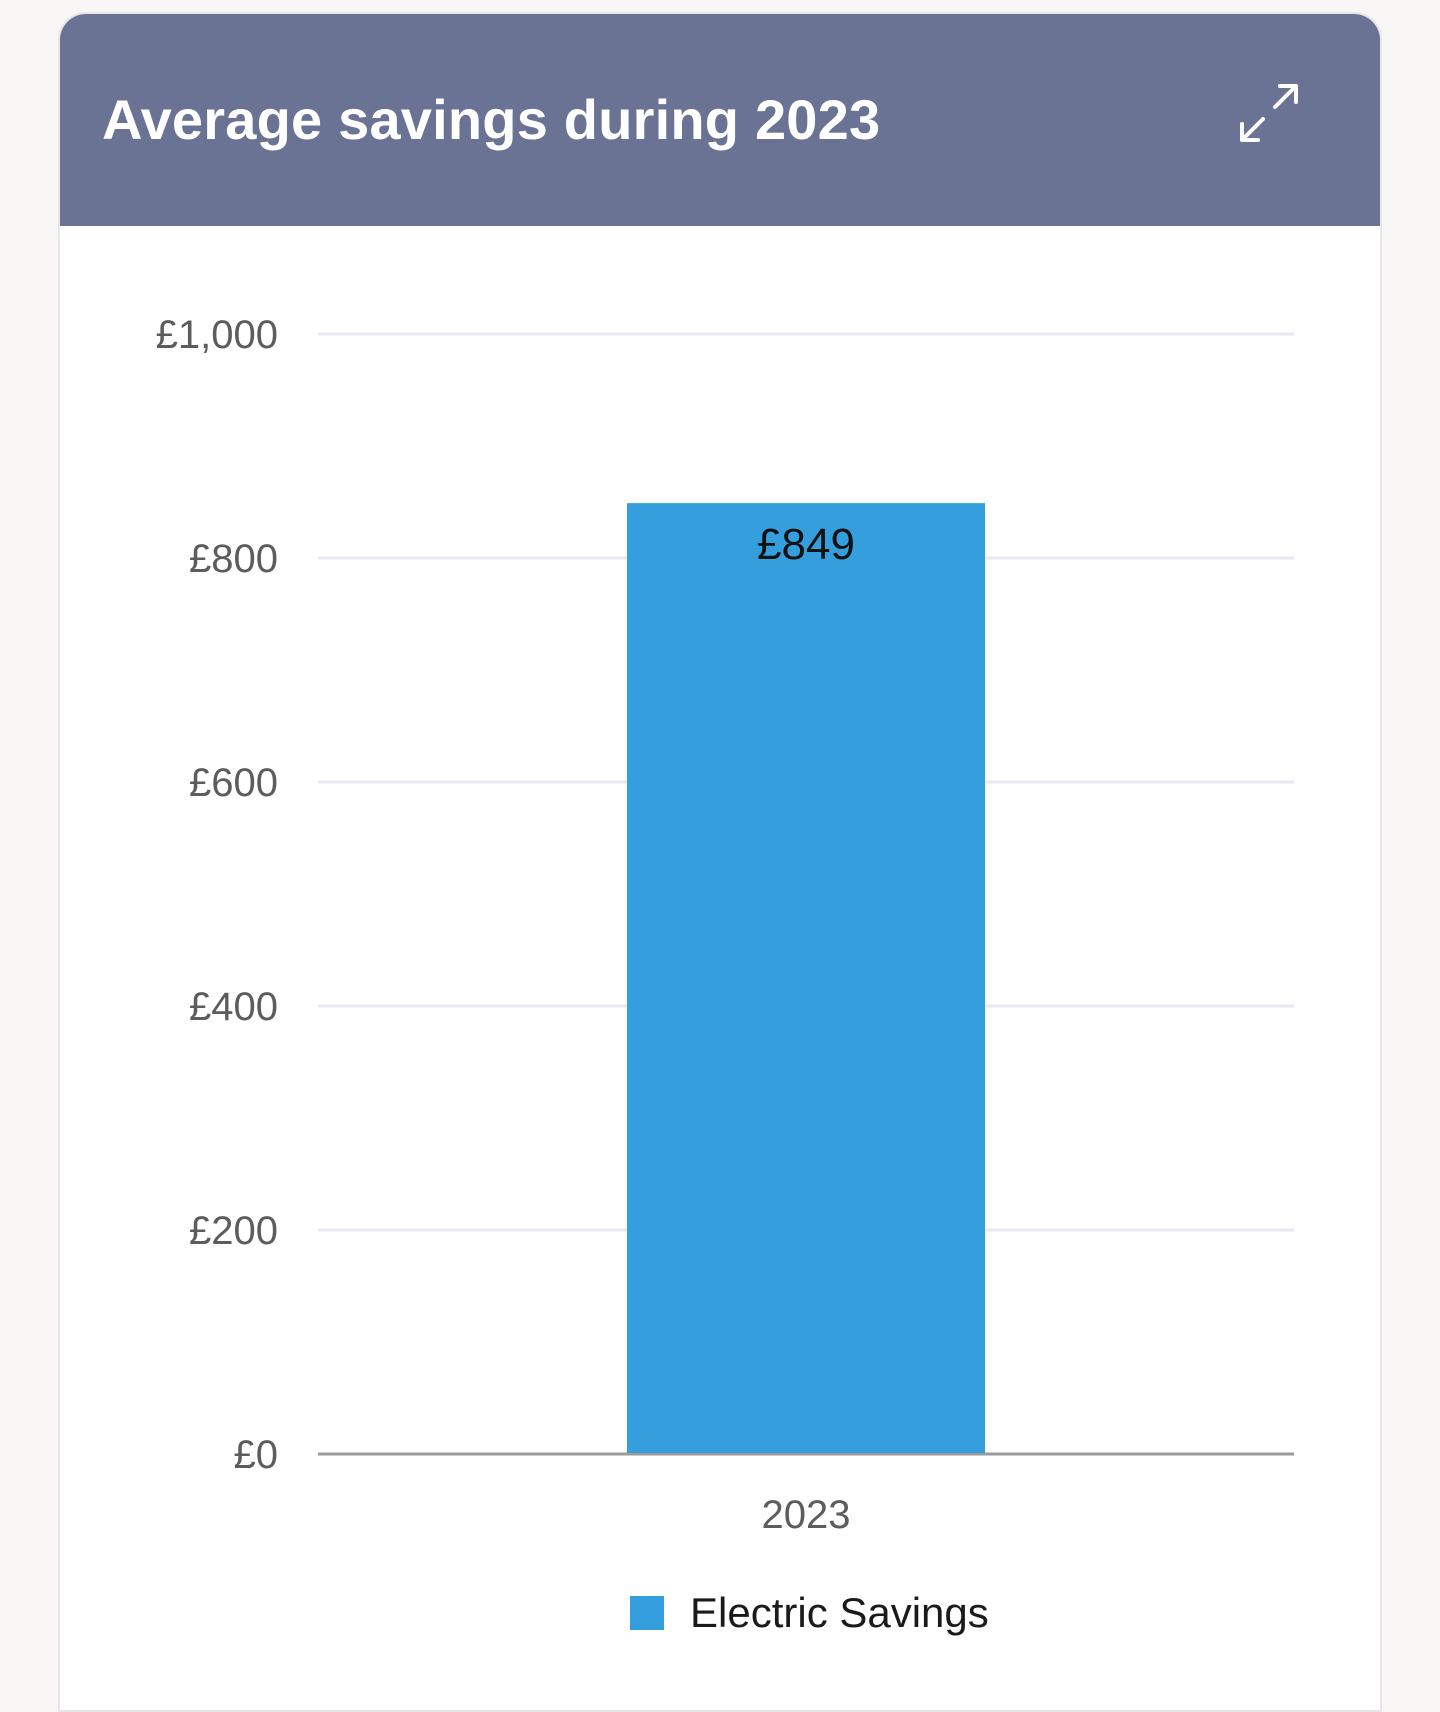 Image resolution: width=1440 pixels, height=1712 pixels. Describe the element at coordinates (491, 119) in the screenshot. I see `chart-title: Average savings during 2023` at that location.